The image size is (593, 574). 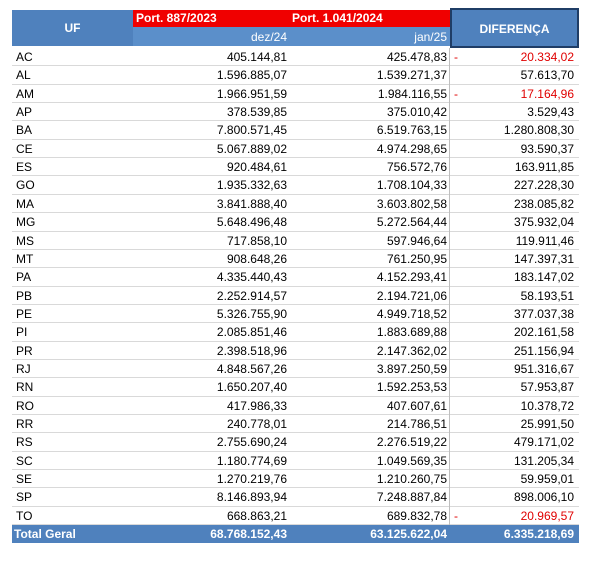 What do you see at coordinates (256, 405) in the screenshot?
I see `dez-cell: 417.986,33` at bounding box center [256, 405].